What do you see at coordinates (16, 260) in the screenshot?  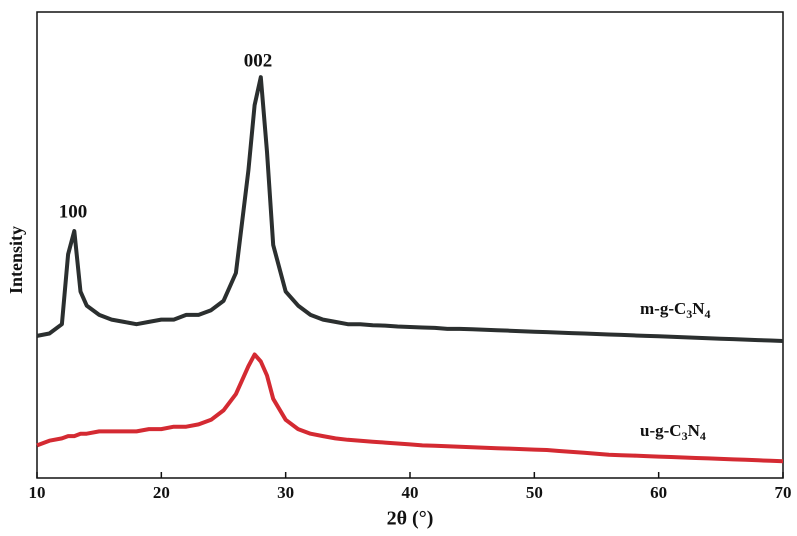 I see `y-axis-label: Intensity` at bounding box center [16, 260].